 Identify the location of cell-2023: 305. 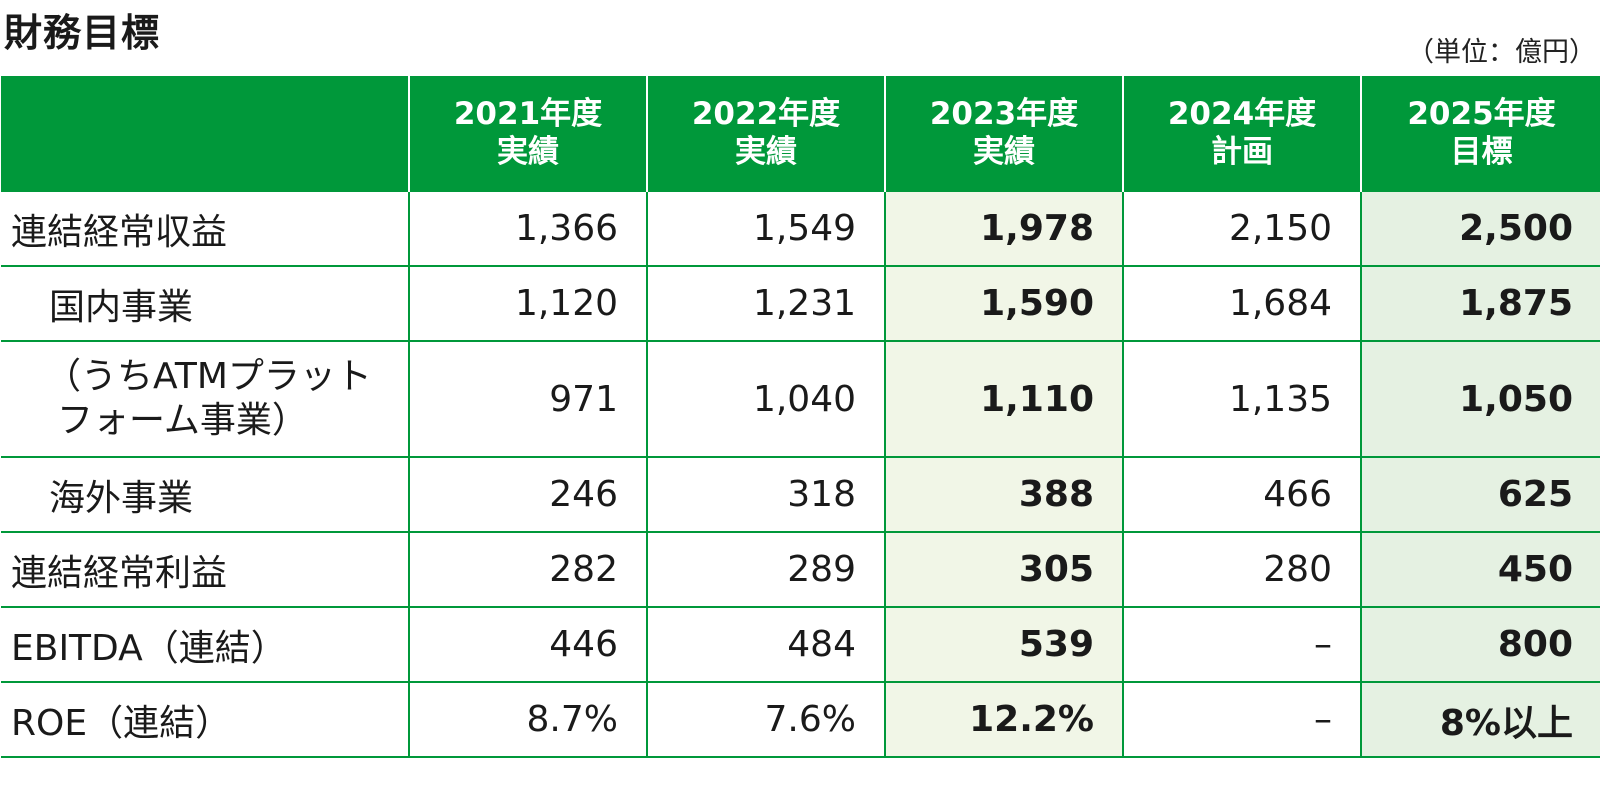
(1003, 569).